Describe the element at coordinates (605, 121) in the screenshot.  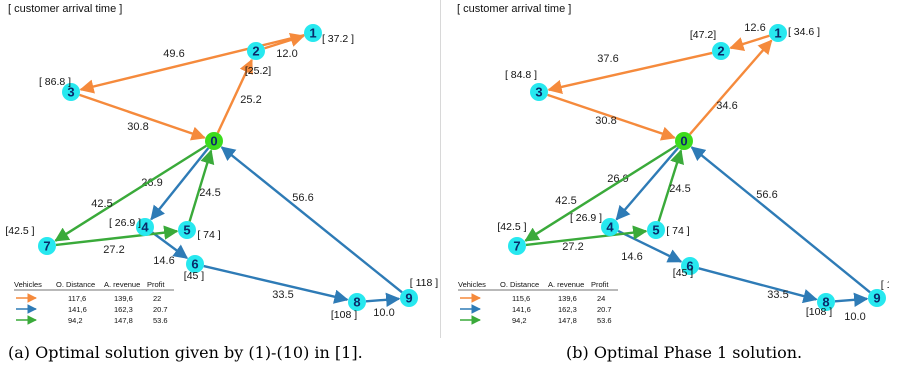
I see `edge-label: 30.8` at that location.